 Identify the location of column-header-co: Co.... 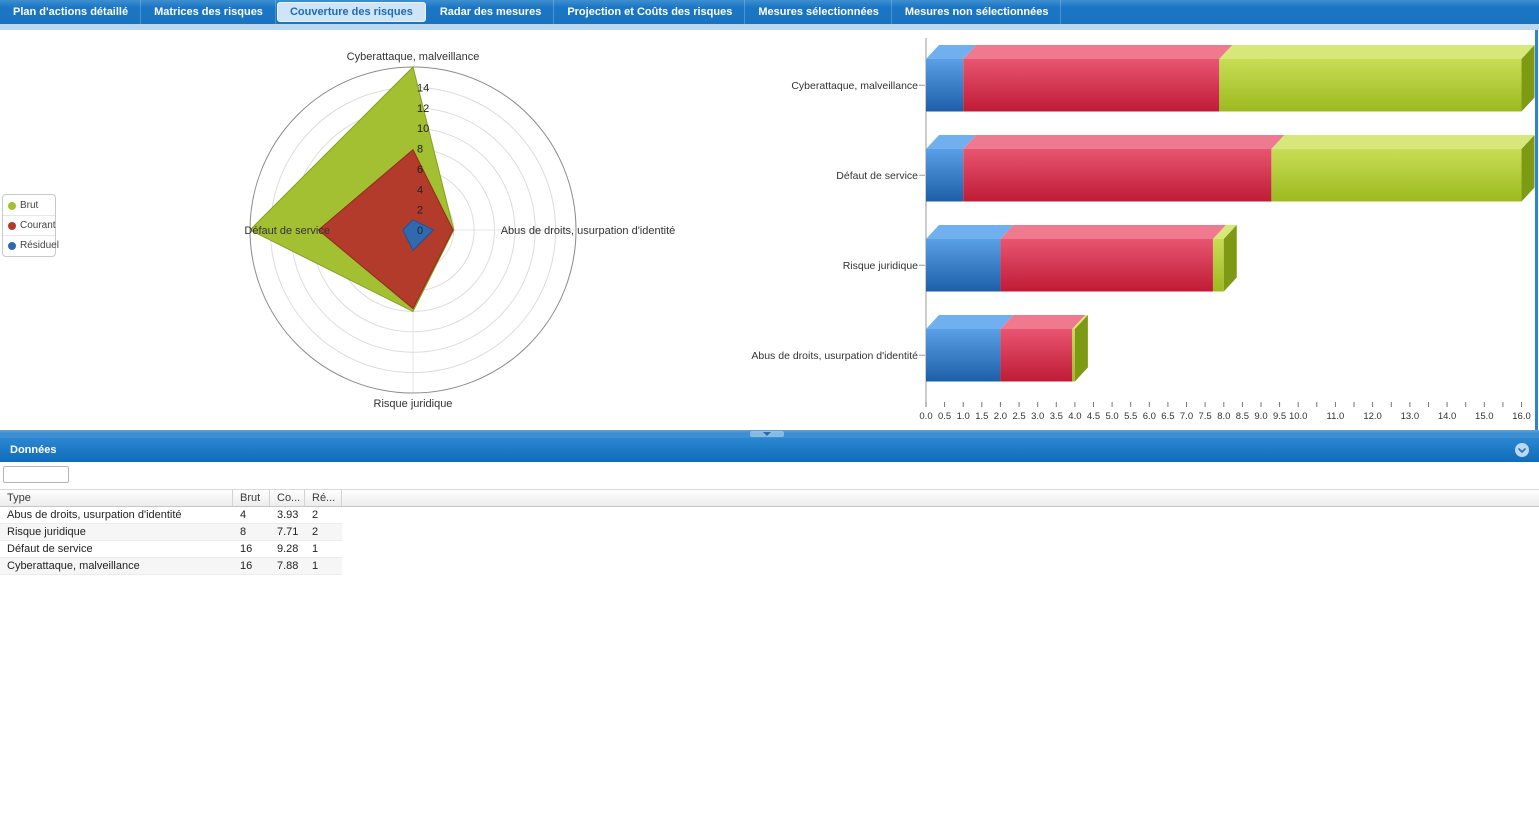
(287, 498).